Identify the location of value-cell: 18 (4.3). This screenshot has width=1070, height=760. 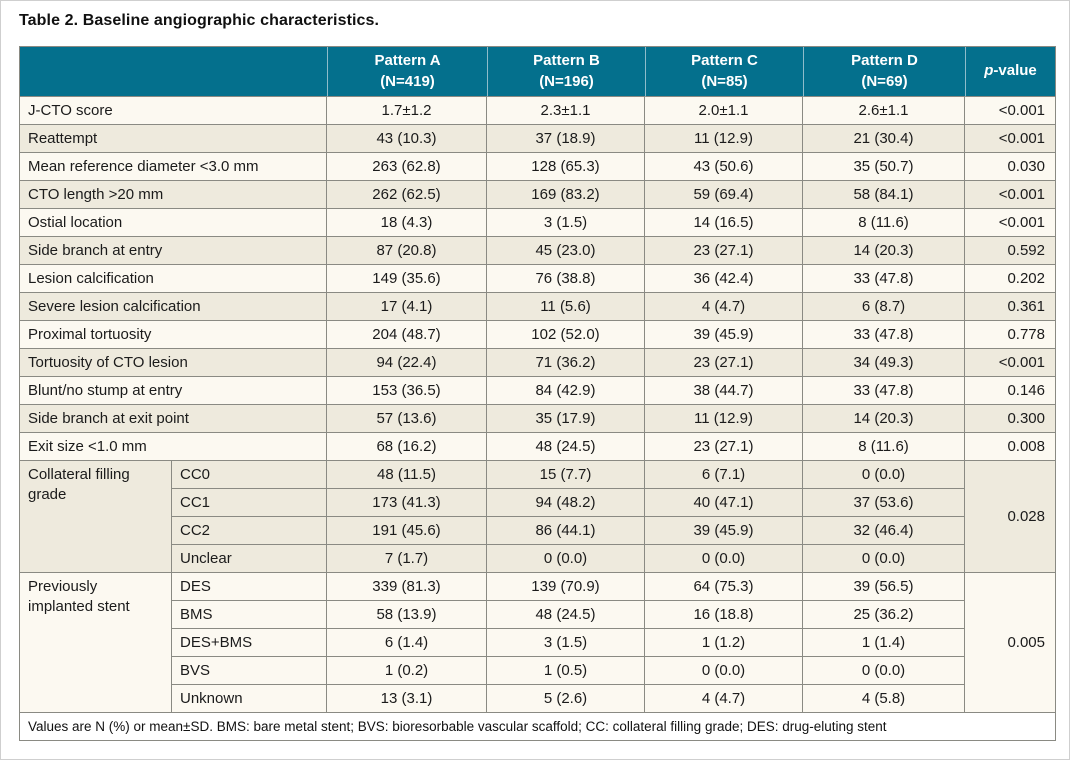
(407, 223).